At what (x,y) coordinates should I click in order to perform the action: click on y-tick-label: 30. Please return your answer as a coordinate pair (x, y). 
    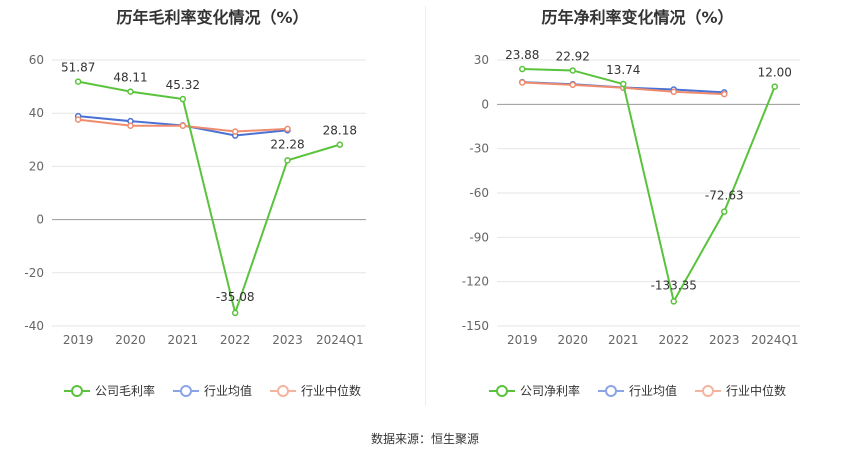
    Looking at the image, I should click on (481, 60).